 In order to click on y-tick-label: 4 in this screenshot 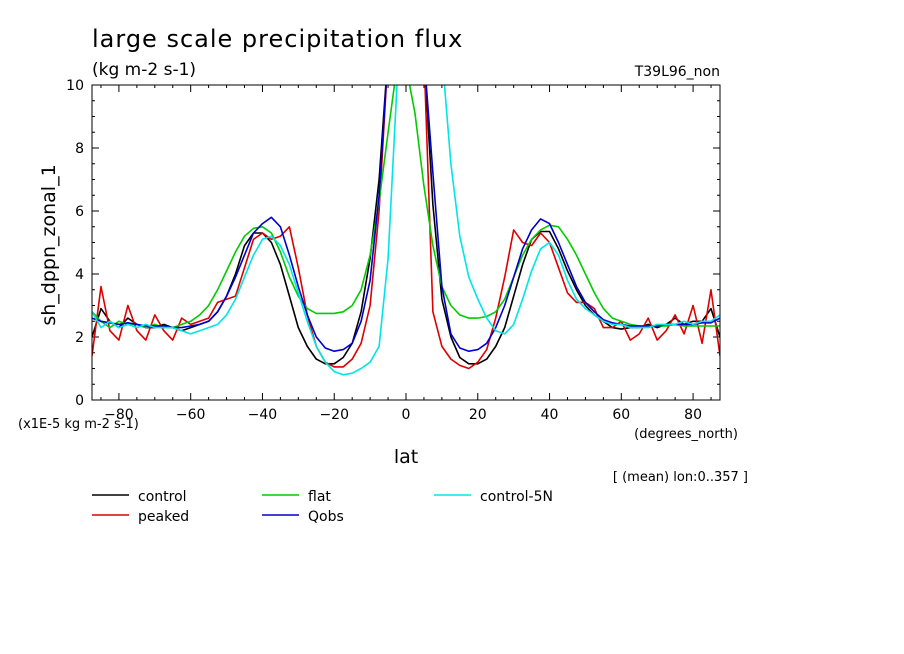, I will do `click(79, 275)`.